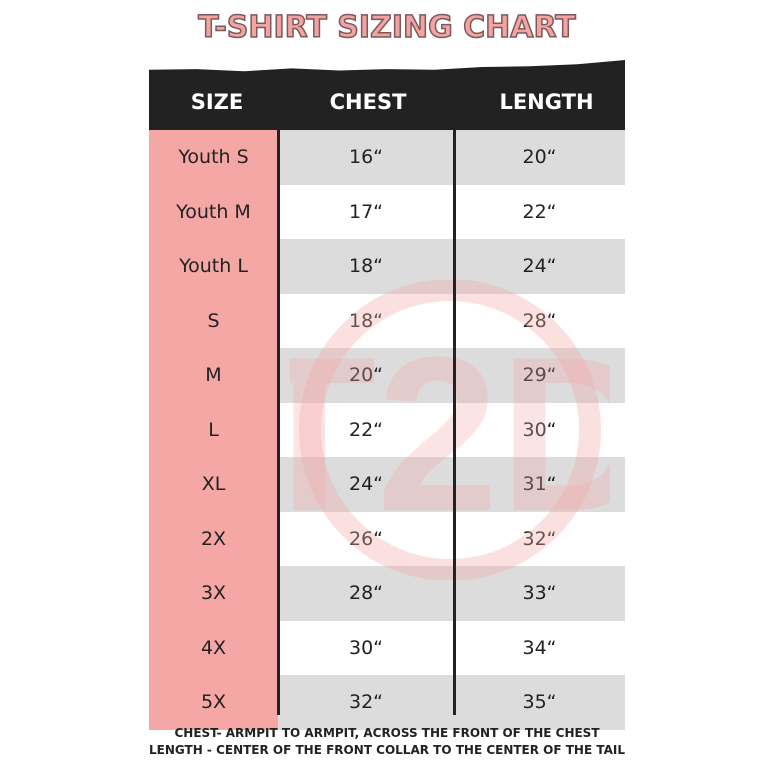  What do you see at coordinates (217, 102) in the screenshot?
I see `header-size: SIZE` at bounding box center [217, 102].